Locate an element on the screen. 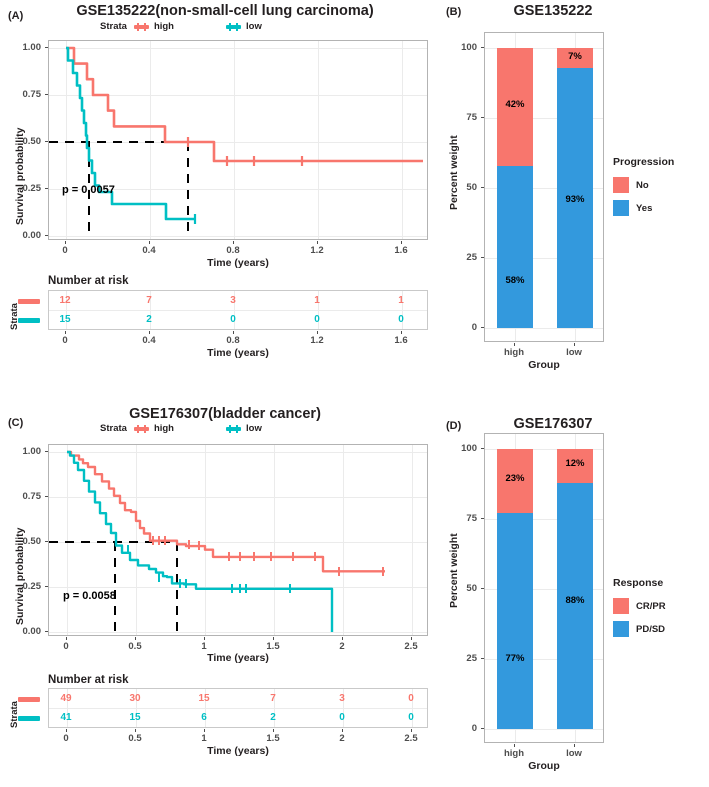 The image size is (709, 787). panel-b-bar-low-yes is located at coordinates (575, 197).